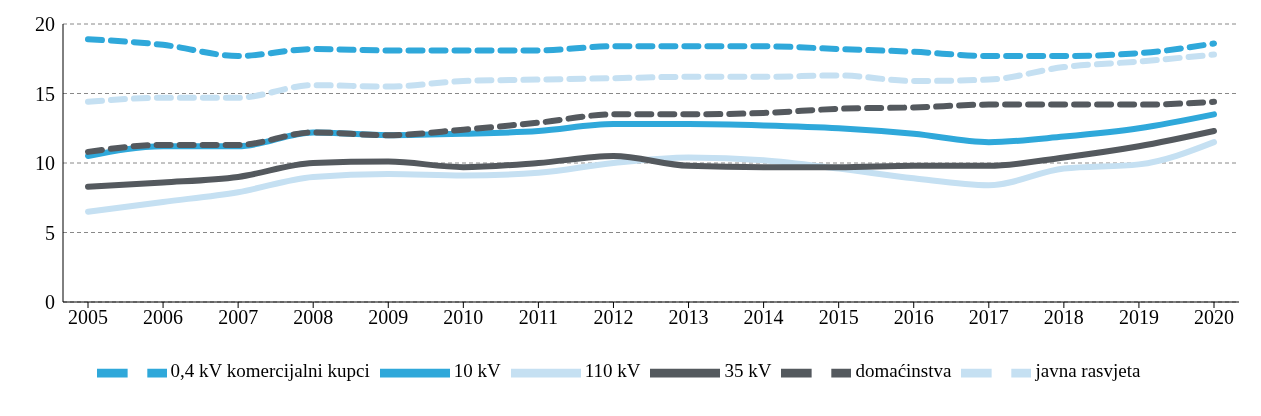 The width and height of the screenshot is (1261, 416). Describe the element at coordinates (612, 371) in the screenshot. I see `legend-label: 110 kV` at that location.